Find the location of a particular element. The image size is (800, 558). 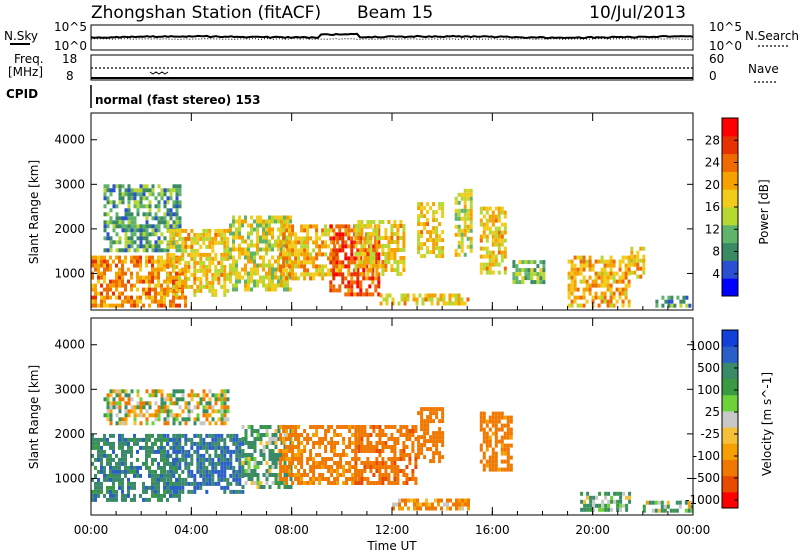

y-tick-label: 1000 is located at coordinates (69, 478).